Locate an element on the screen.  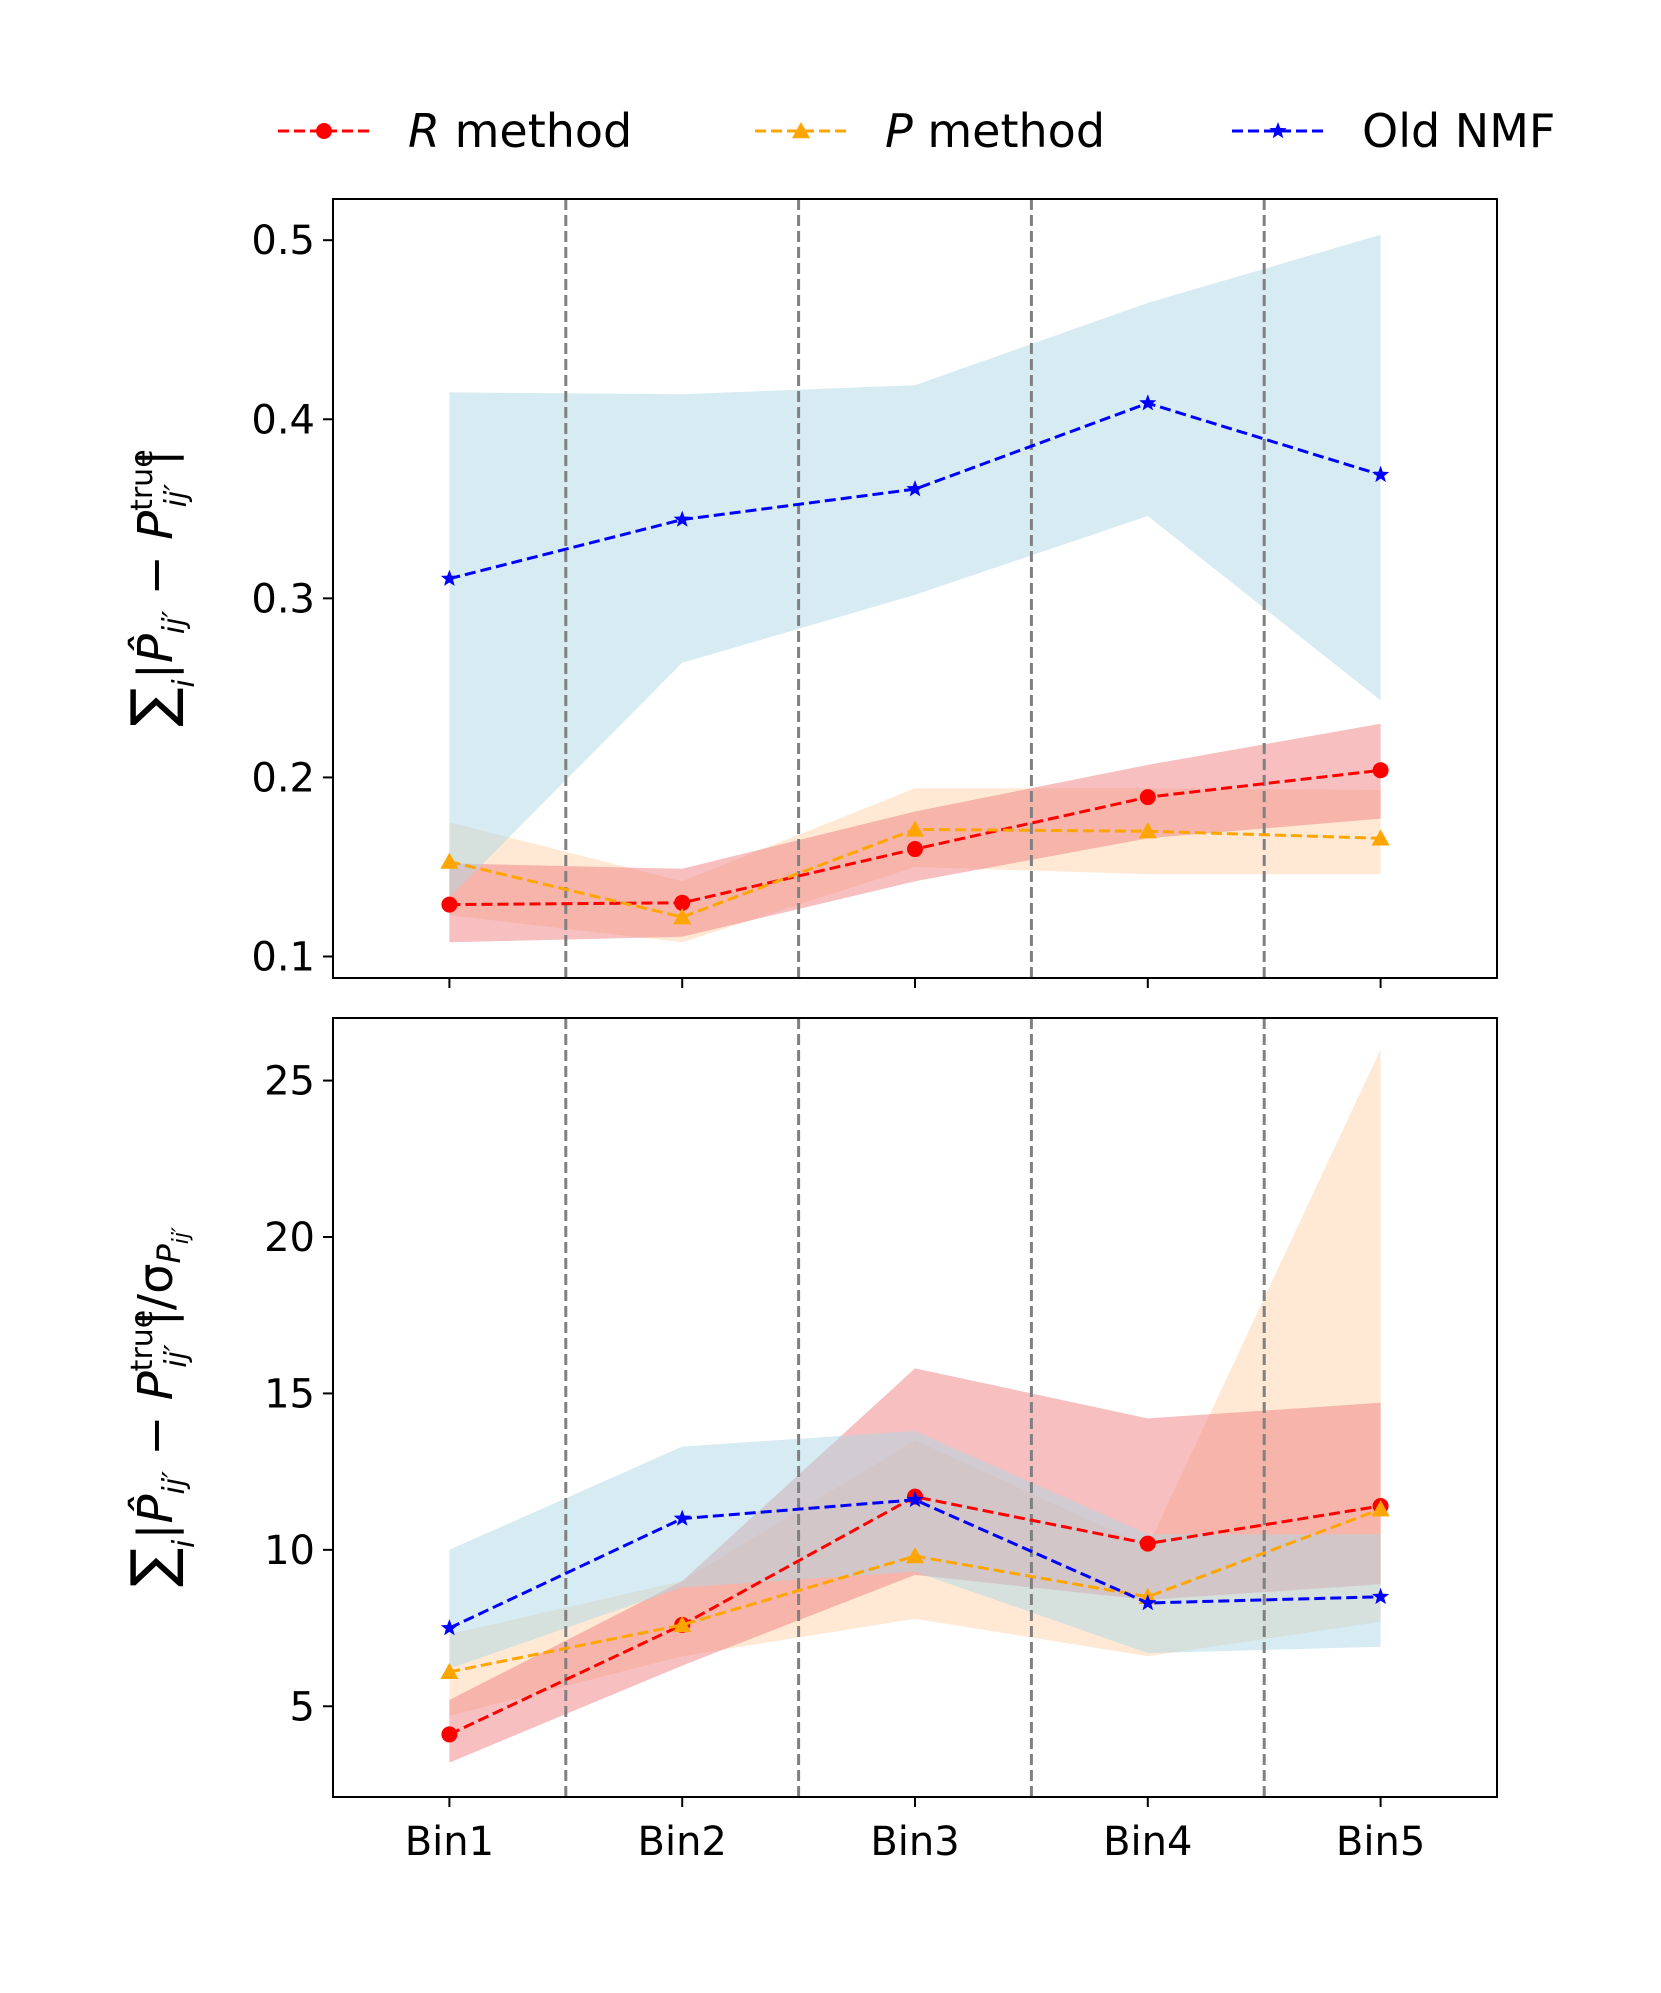
x-tick-label: Bin5 is located at coordinates (1380, 1842).